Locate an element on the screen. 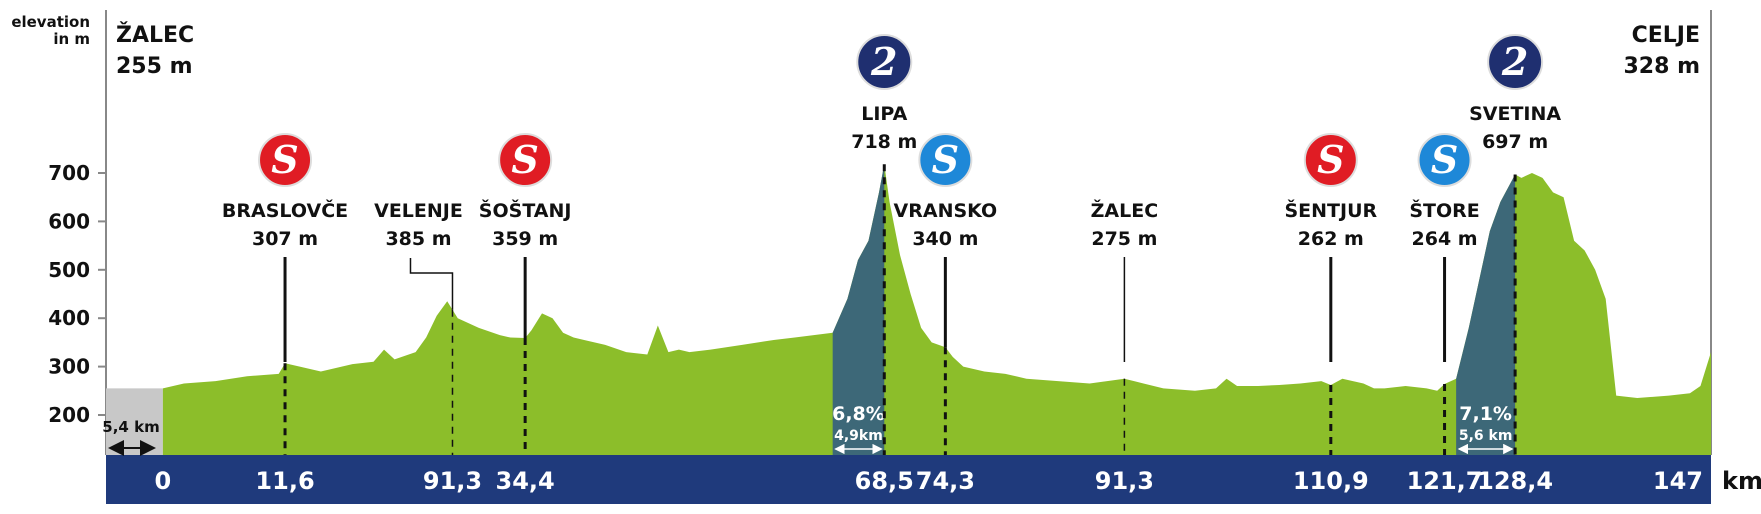  waypoint-elevation: 262 m is located at coordinates (1331, 239).